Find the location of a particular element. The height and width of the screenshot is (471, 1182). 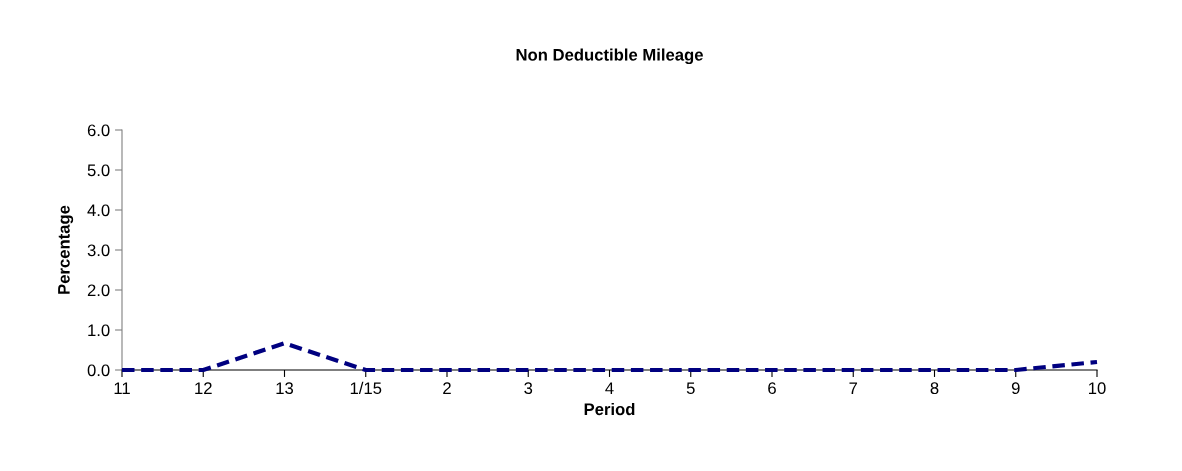

x-tick-label: 9 is located at coordinates (1015, 388).